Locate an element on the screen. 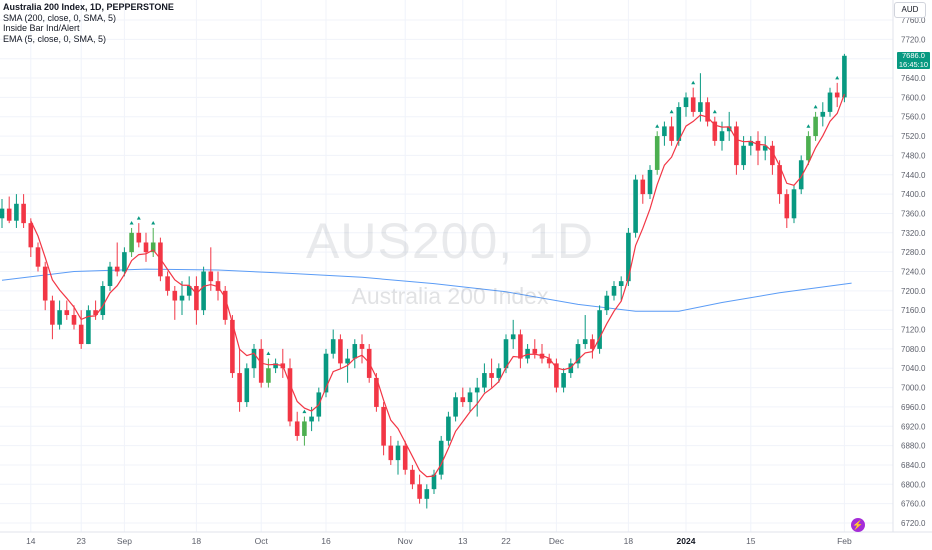 The image size is (932, 550). time-axis-tick-label: 23 is located at coordinates (81, 541).